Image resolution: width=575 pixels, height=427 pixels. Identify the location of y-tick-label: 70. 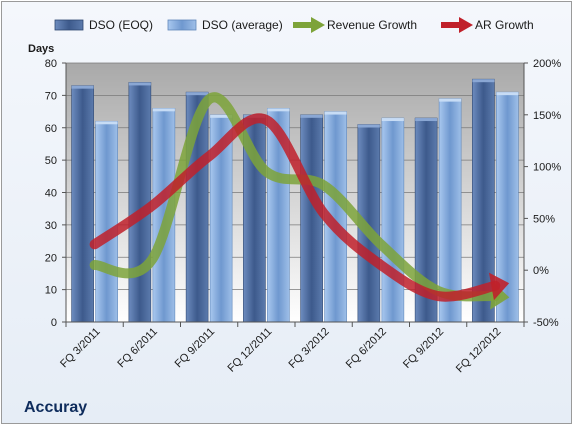
(51, 96).